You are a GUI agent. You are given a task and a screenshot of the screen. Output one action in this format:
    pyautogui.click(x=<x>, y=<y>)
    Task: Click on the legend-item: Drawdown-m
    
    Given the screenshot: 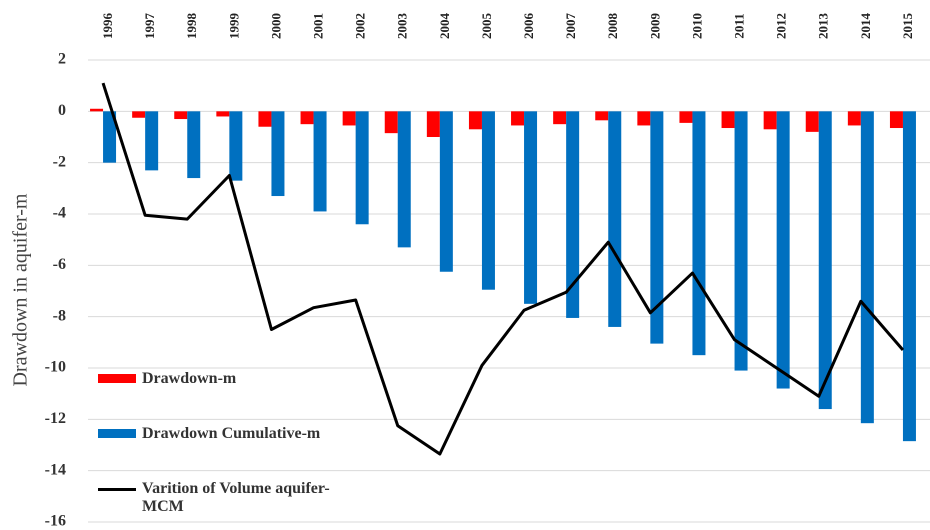 What is the action you would take?
    pyautogui.click(x=233, y=379)
    